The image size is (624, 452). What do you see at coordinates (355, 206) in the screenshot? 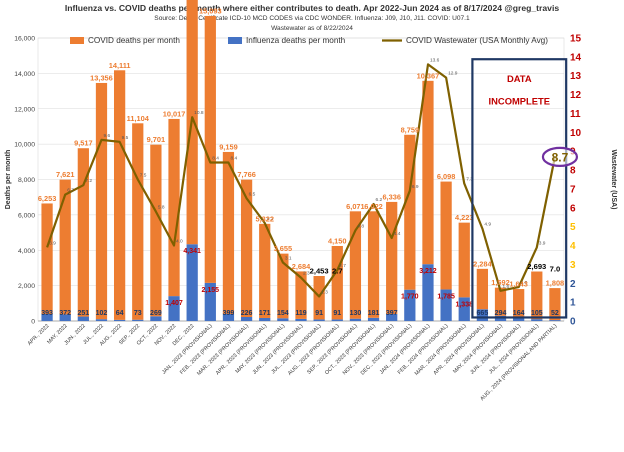
I see `covid-data-label: 6,071` at bounding box center [355, 206].